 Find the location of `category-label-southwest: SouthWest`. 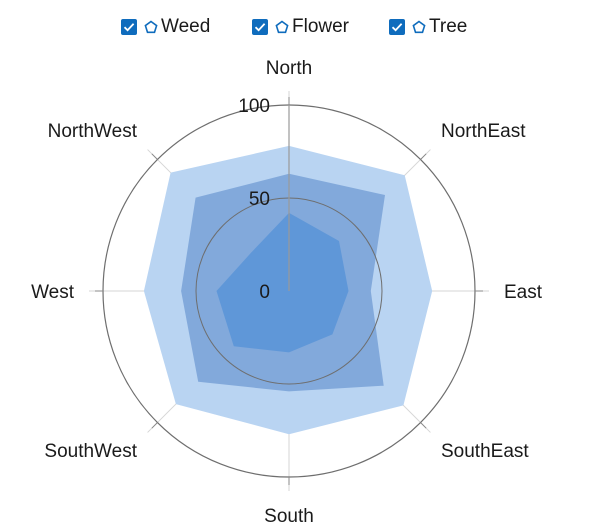

category-label-southwest: SouthWest is located at coordinates (90, 451).